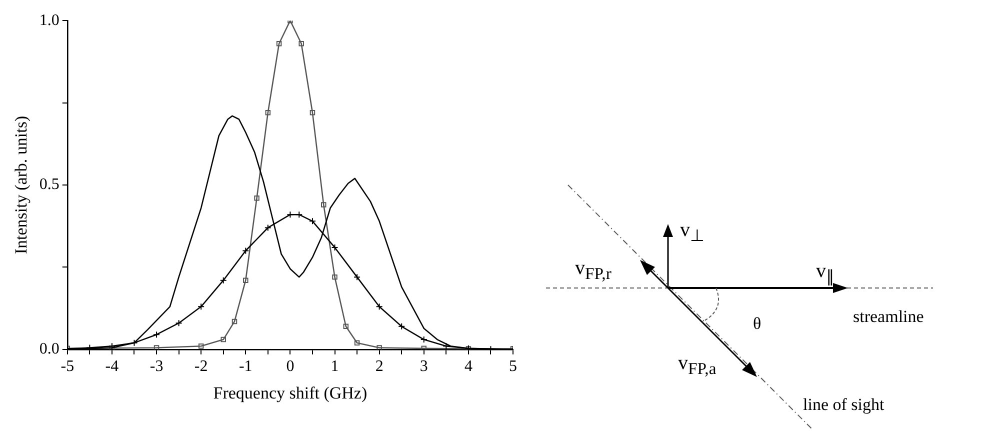 This screenshot has height=431, width=982. I want to click on text: v$_{FP,a}$, so click(697, 365).